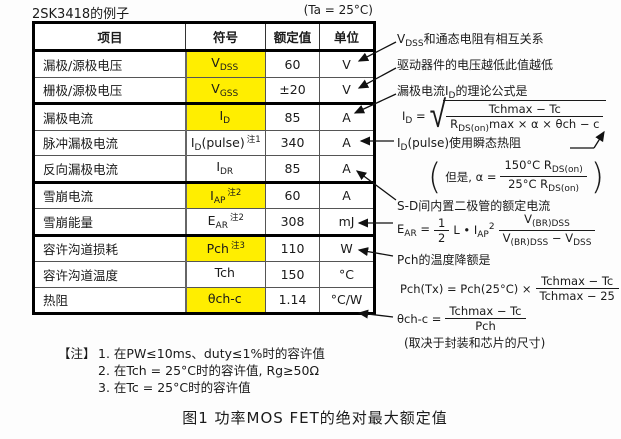 This screenshot has height=439, width=621. What do you see at coordinates (225, 222) in the screenshot?
I see `symbol-cell: EAR注2` at bounding box center [225, 222].